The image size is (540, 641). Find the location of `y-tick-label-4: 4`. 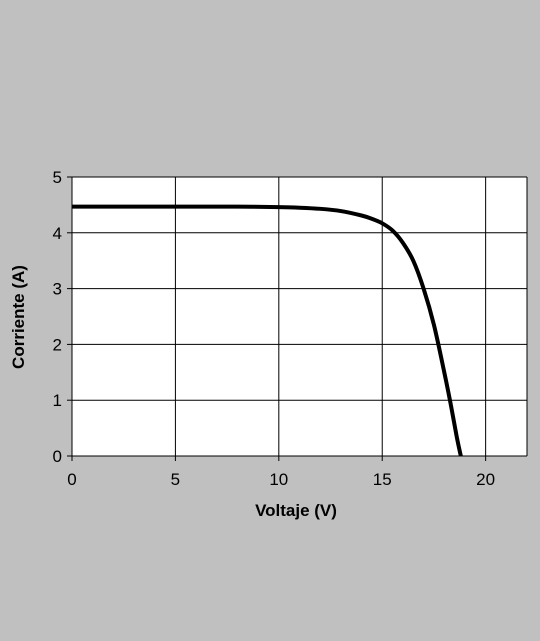

y-tick-label-4: 4 is located at coordinates (57, 233).